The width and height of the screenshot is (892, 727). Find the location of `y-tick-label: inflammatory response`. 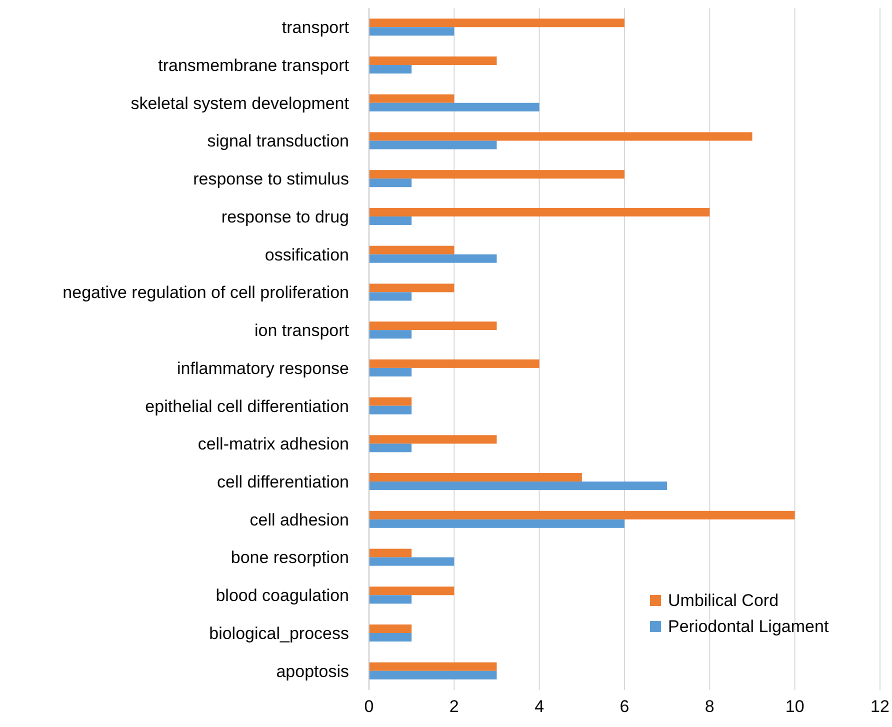

y-tick-label: inflammatory response is located at coordinates (263, 368).